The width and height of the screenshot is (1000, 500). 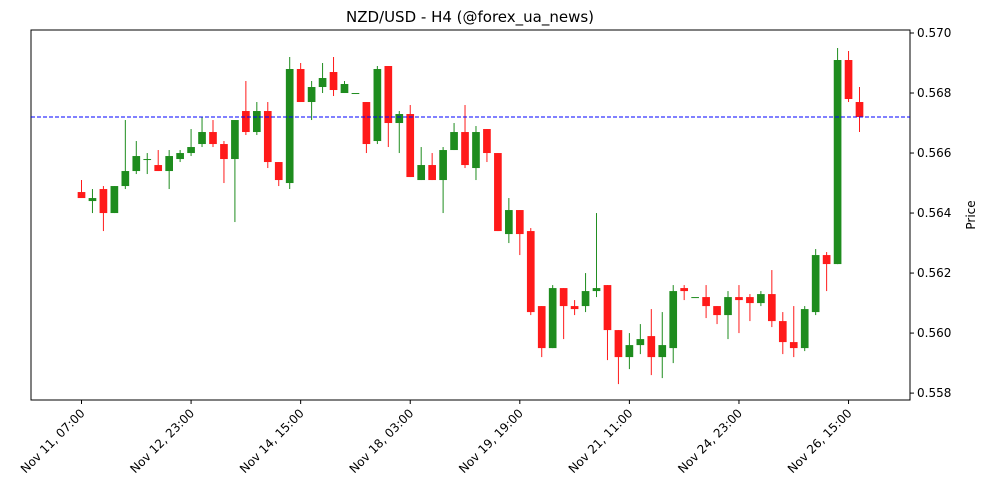 What do you see at coordinates (272, 441) in the screenshot?
I see `x-tick-label: Nov 14, 15:00` at bounding box center [272, 441].